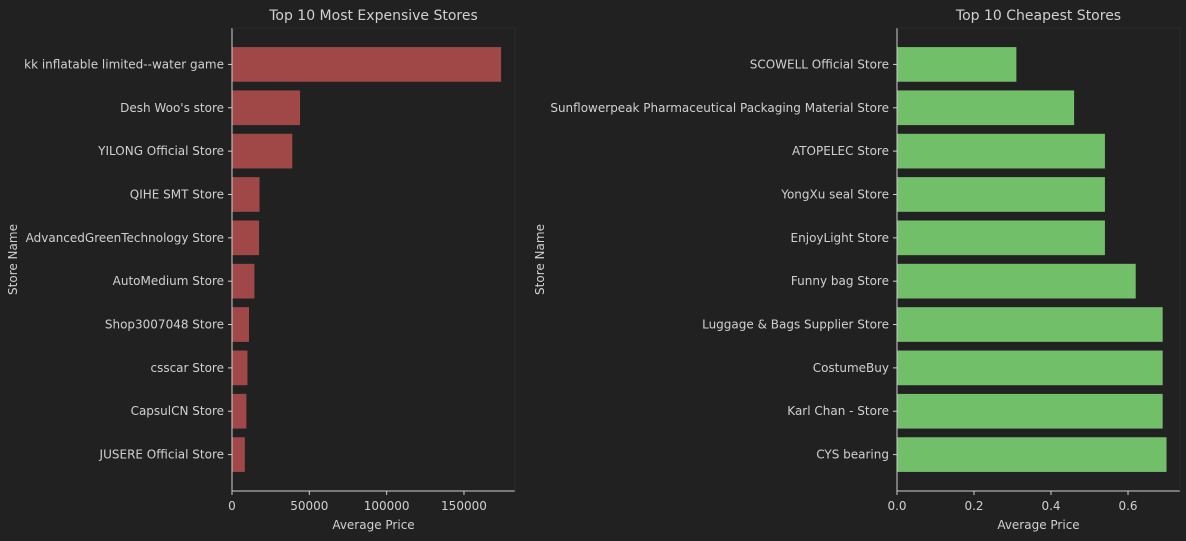 Image resolution: width=1186 pixels, height=541 pixels. I want to click on x-tick-label: 150000, so click(464, 506).